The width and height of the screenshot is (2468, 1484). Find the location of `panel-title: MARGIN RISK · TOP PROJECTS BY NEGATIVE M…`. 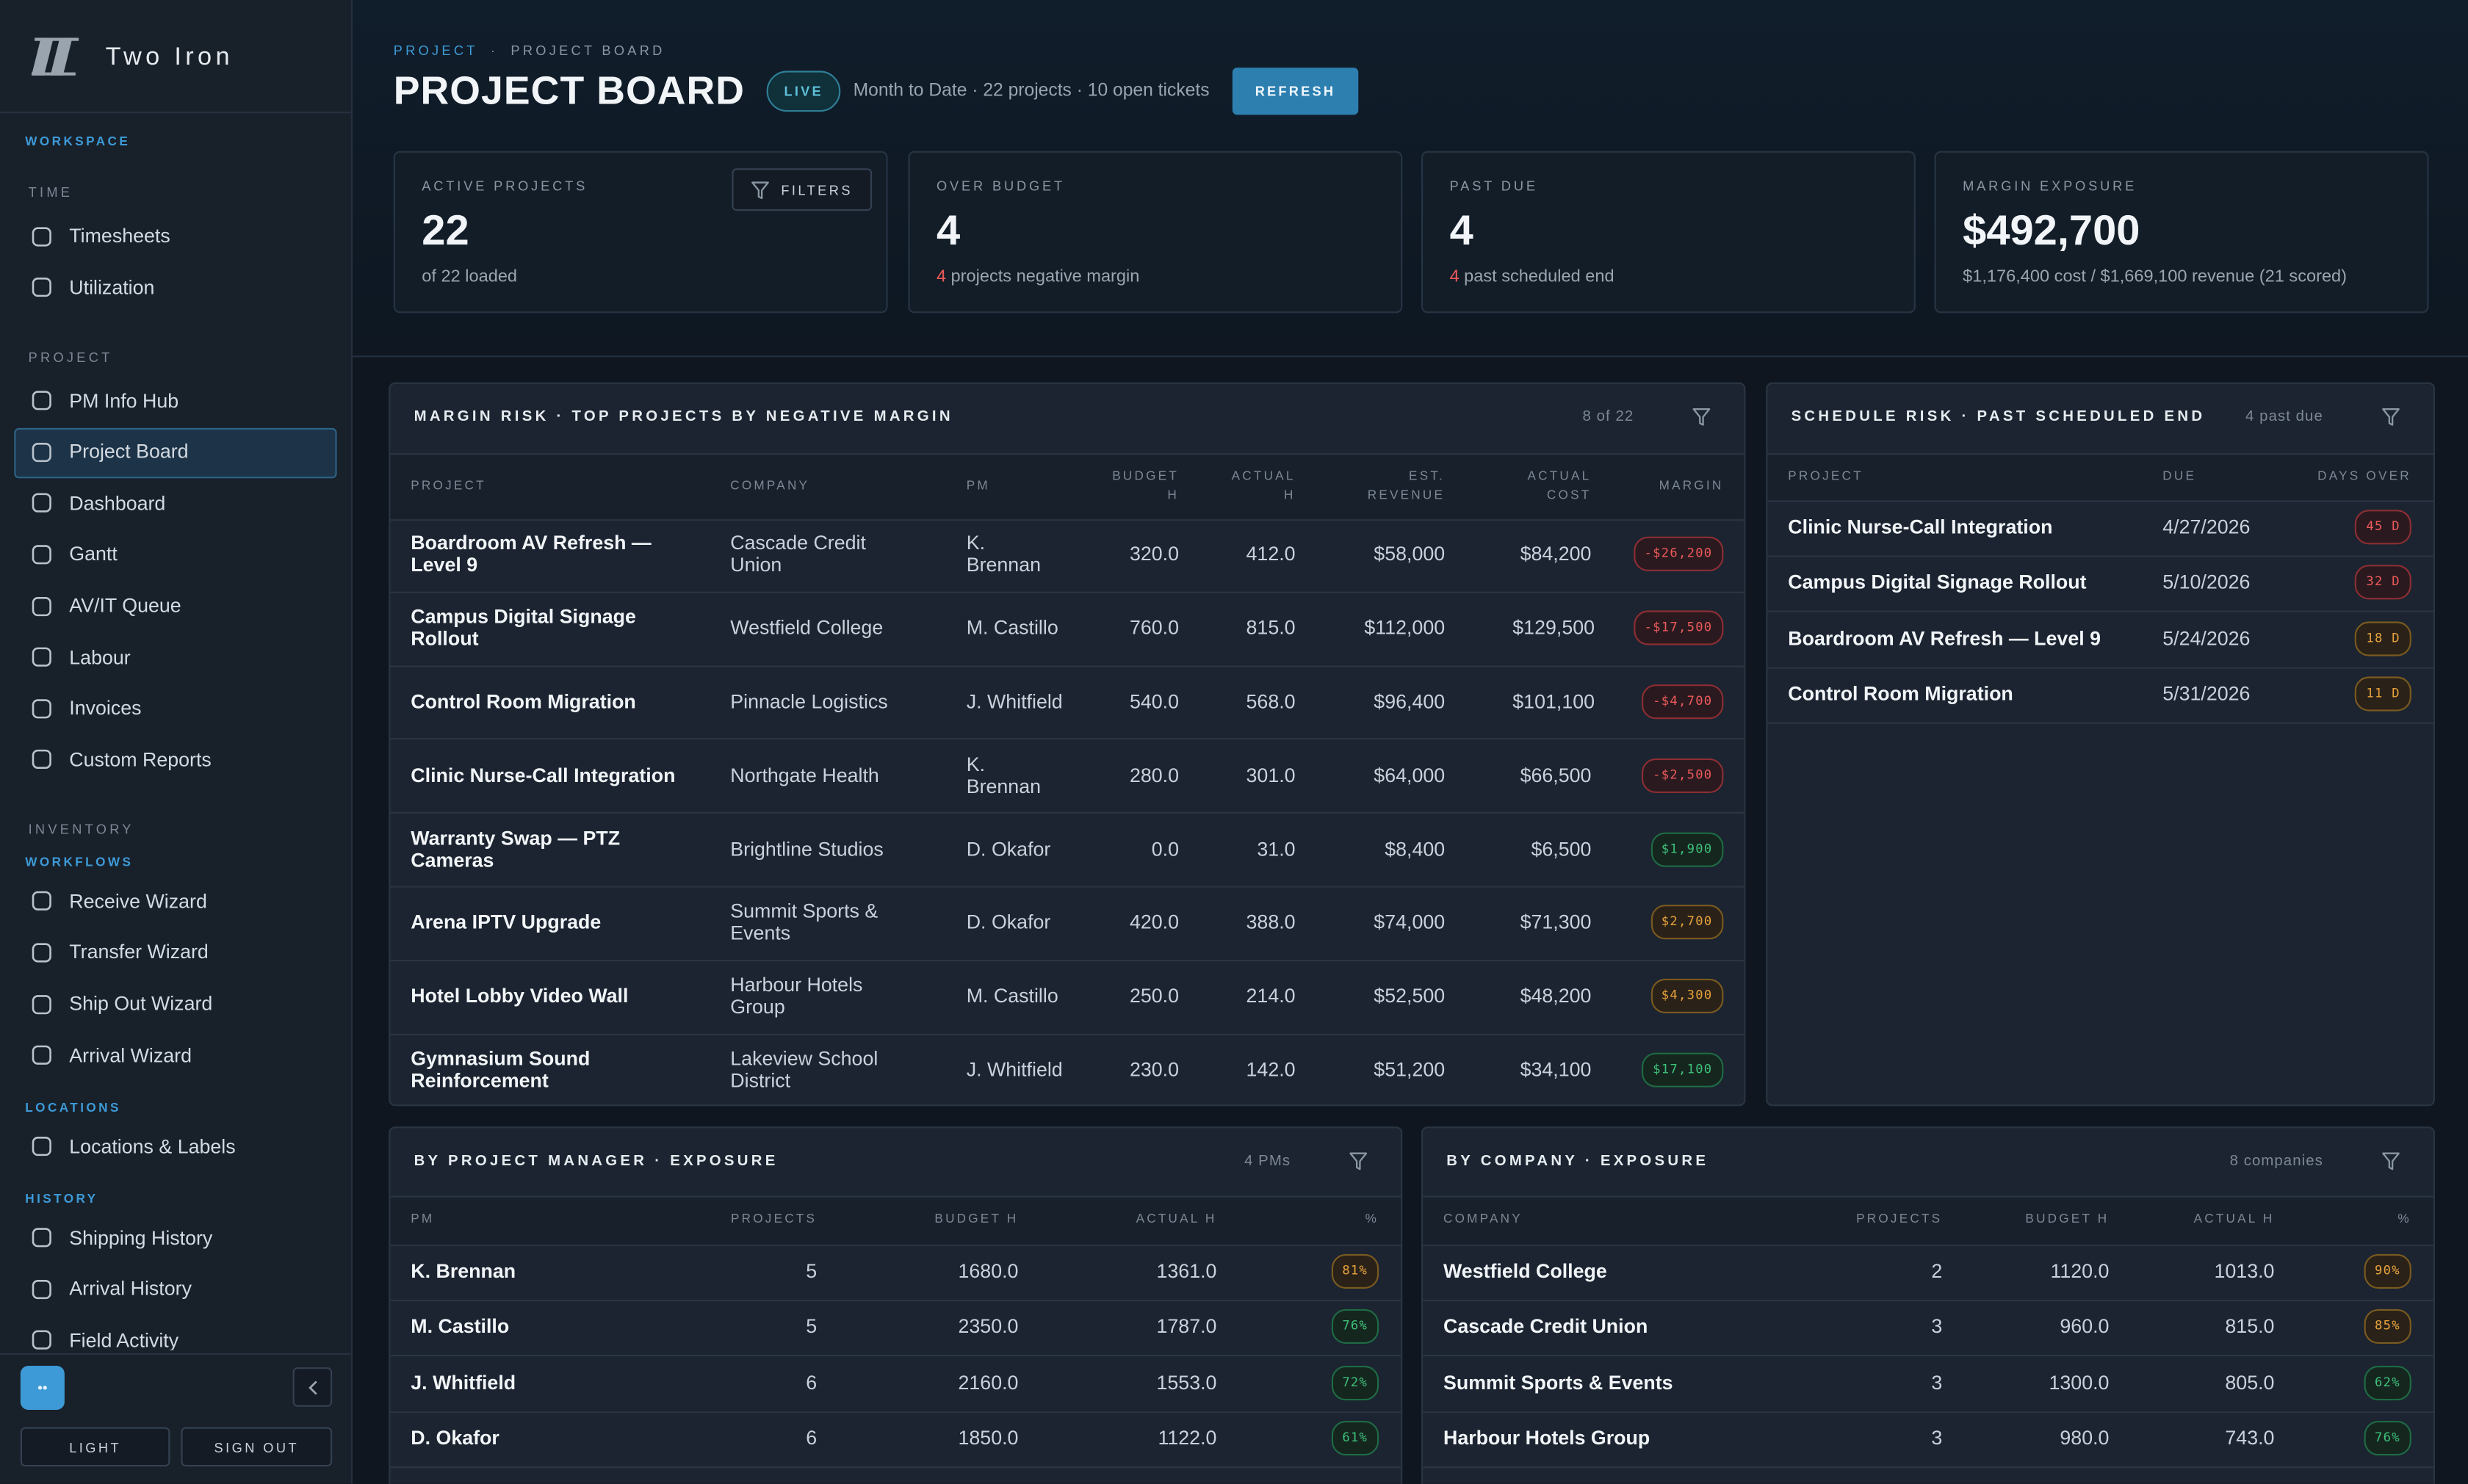

panel-title: MARGIN RISK · TOP PROJECTS BY NEGATIVE M… is located at coordinates (684, 417).